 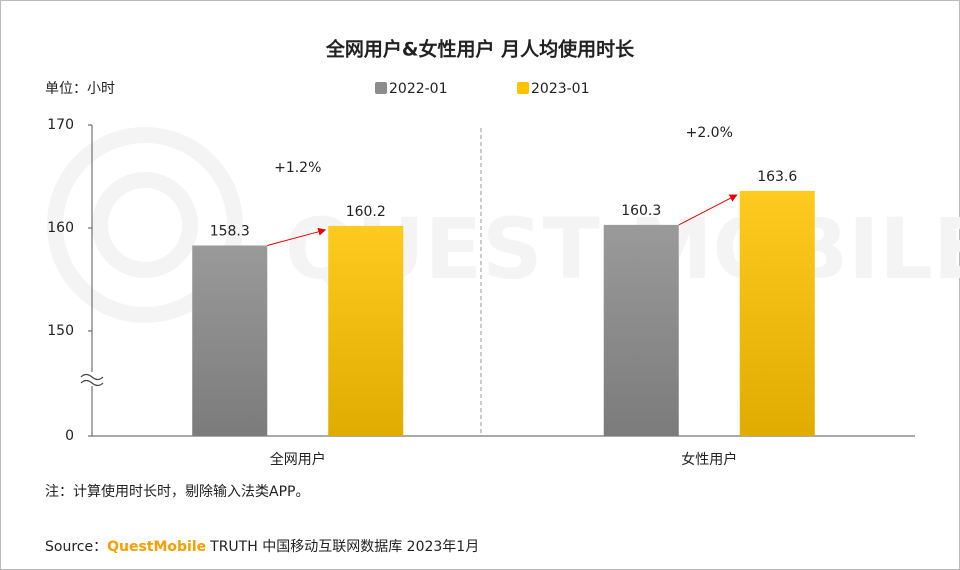 I want to click on axis-break, so click(x=92, y=379).